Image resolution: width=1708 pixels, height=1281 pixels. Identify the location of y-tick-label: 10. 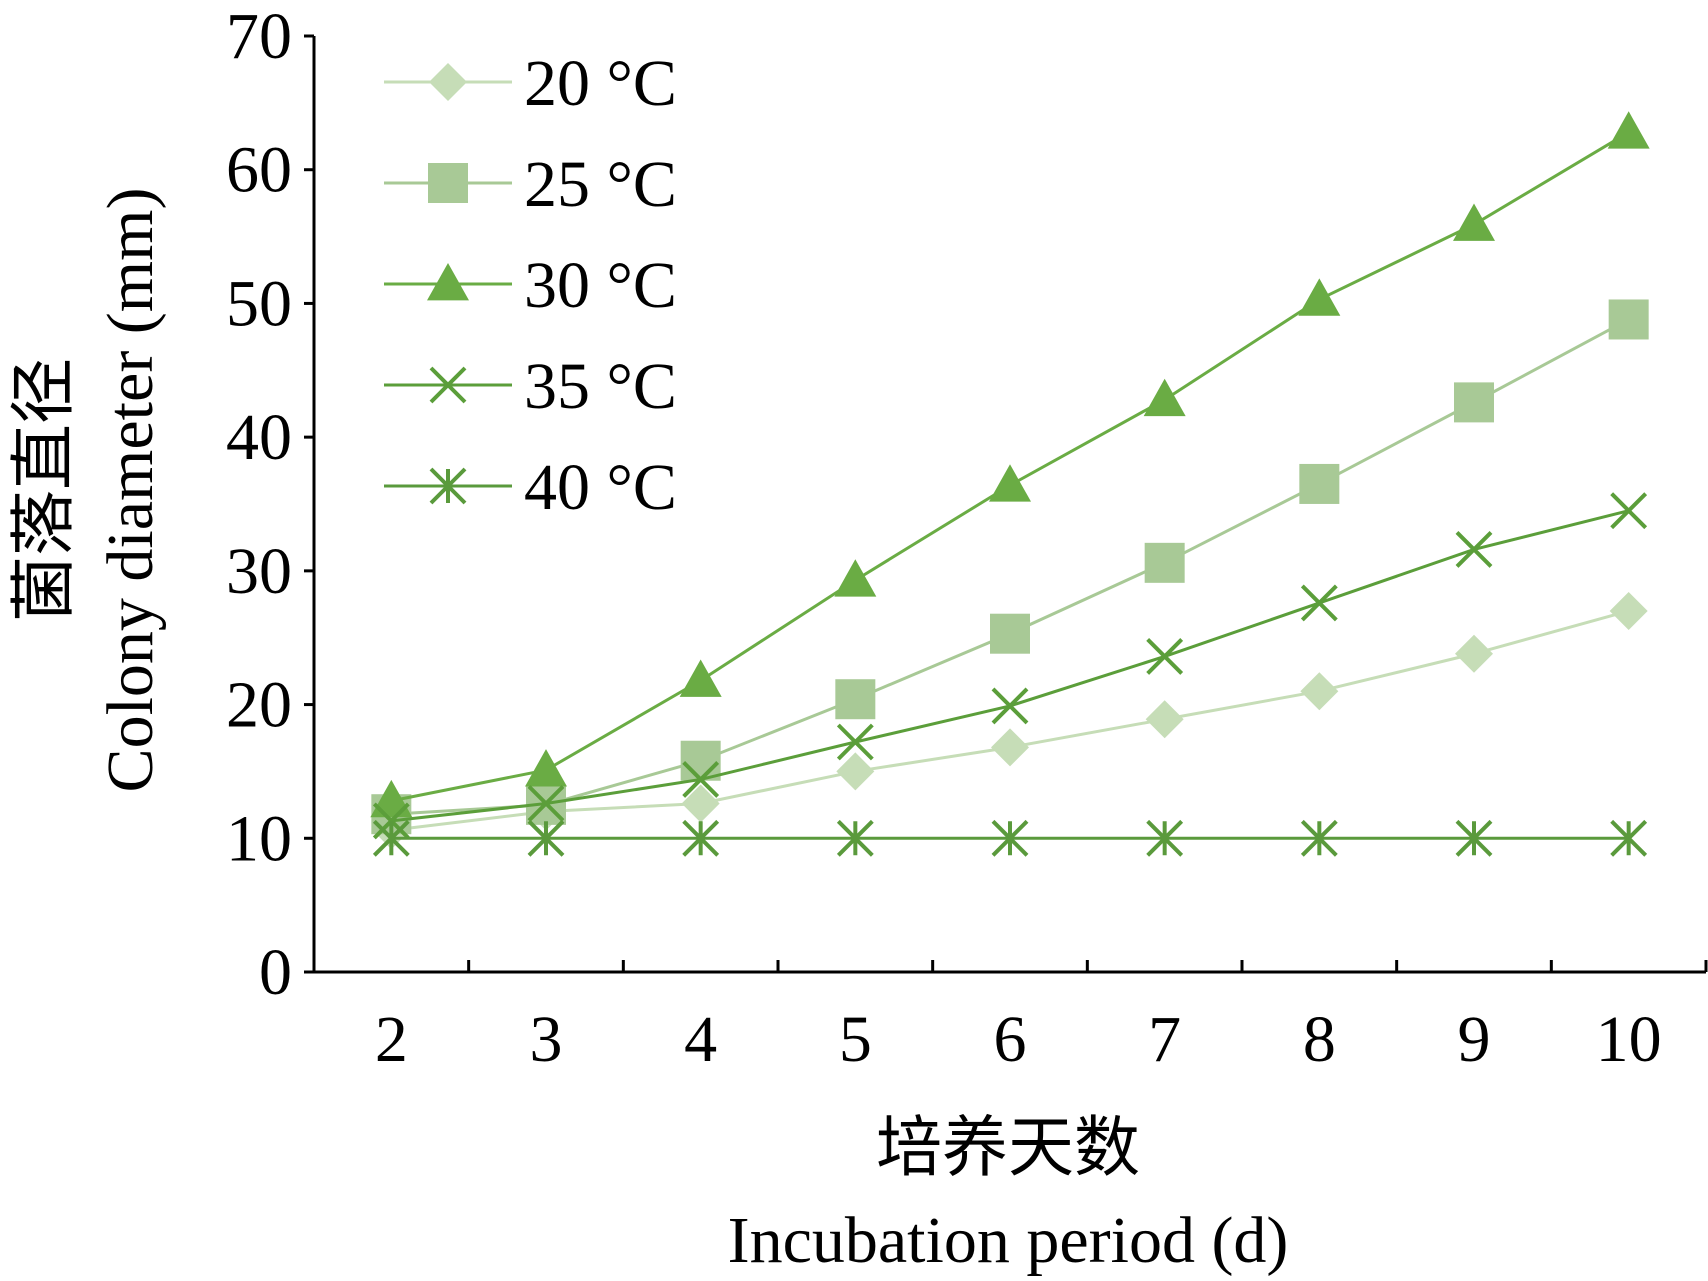
(259, 838).